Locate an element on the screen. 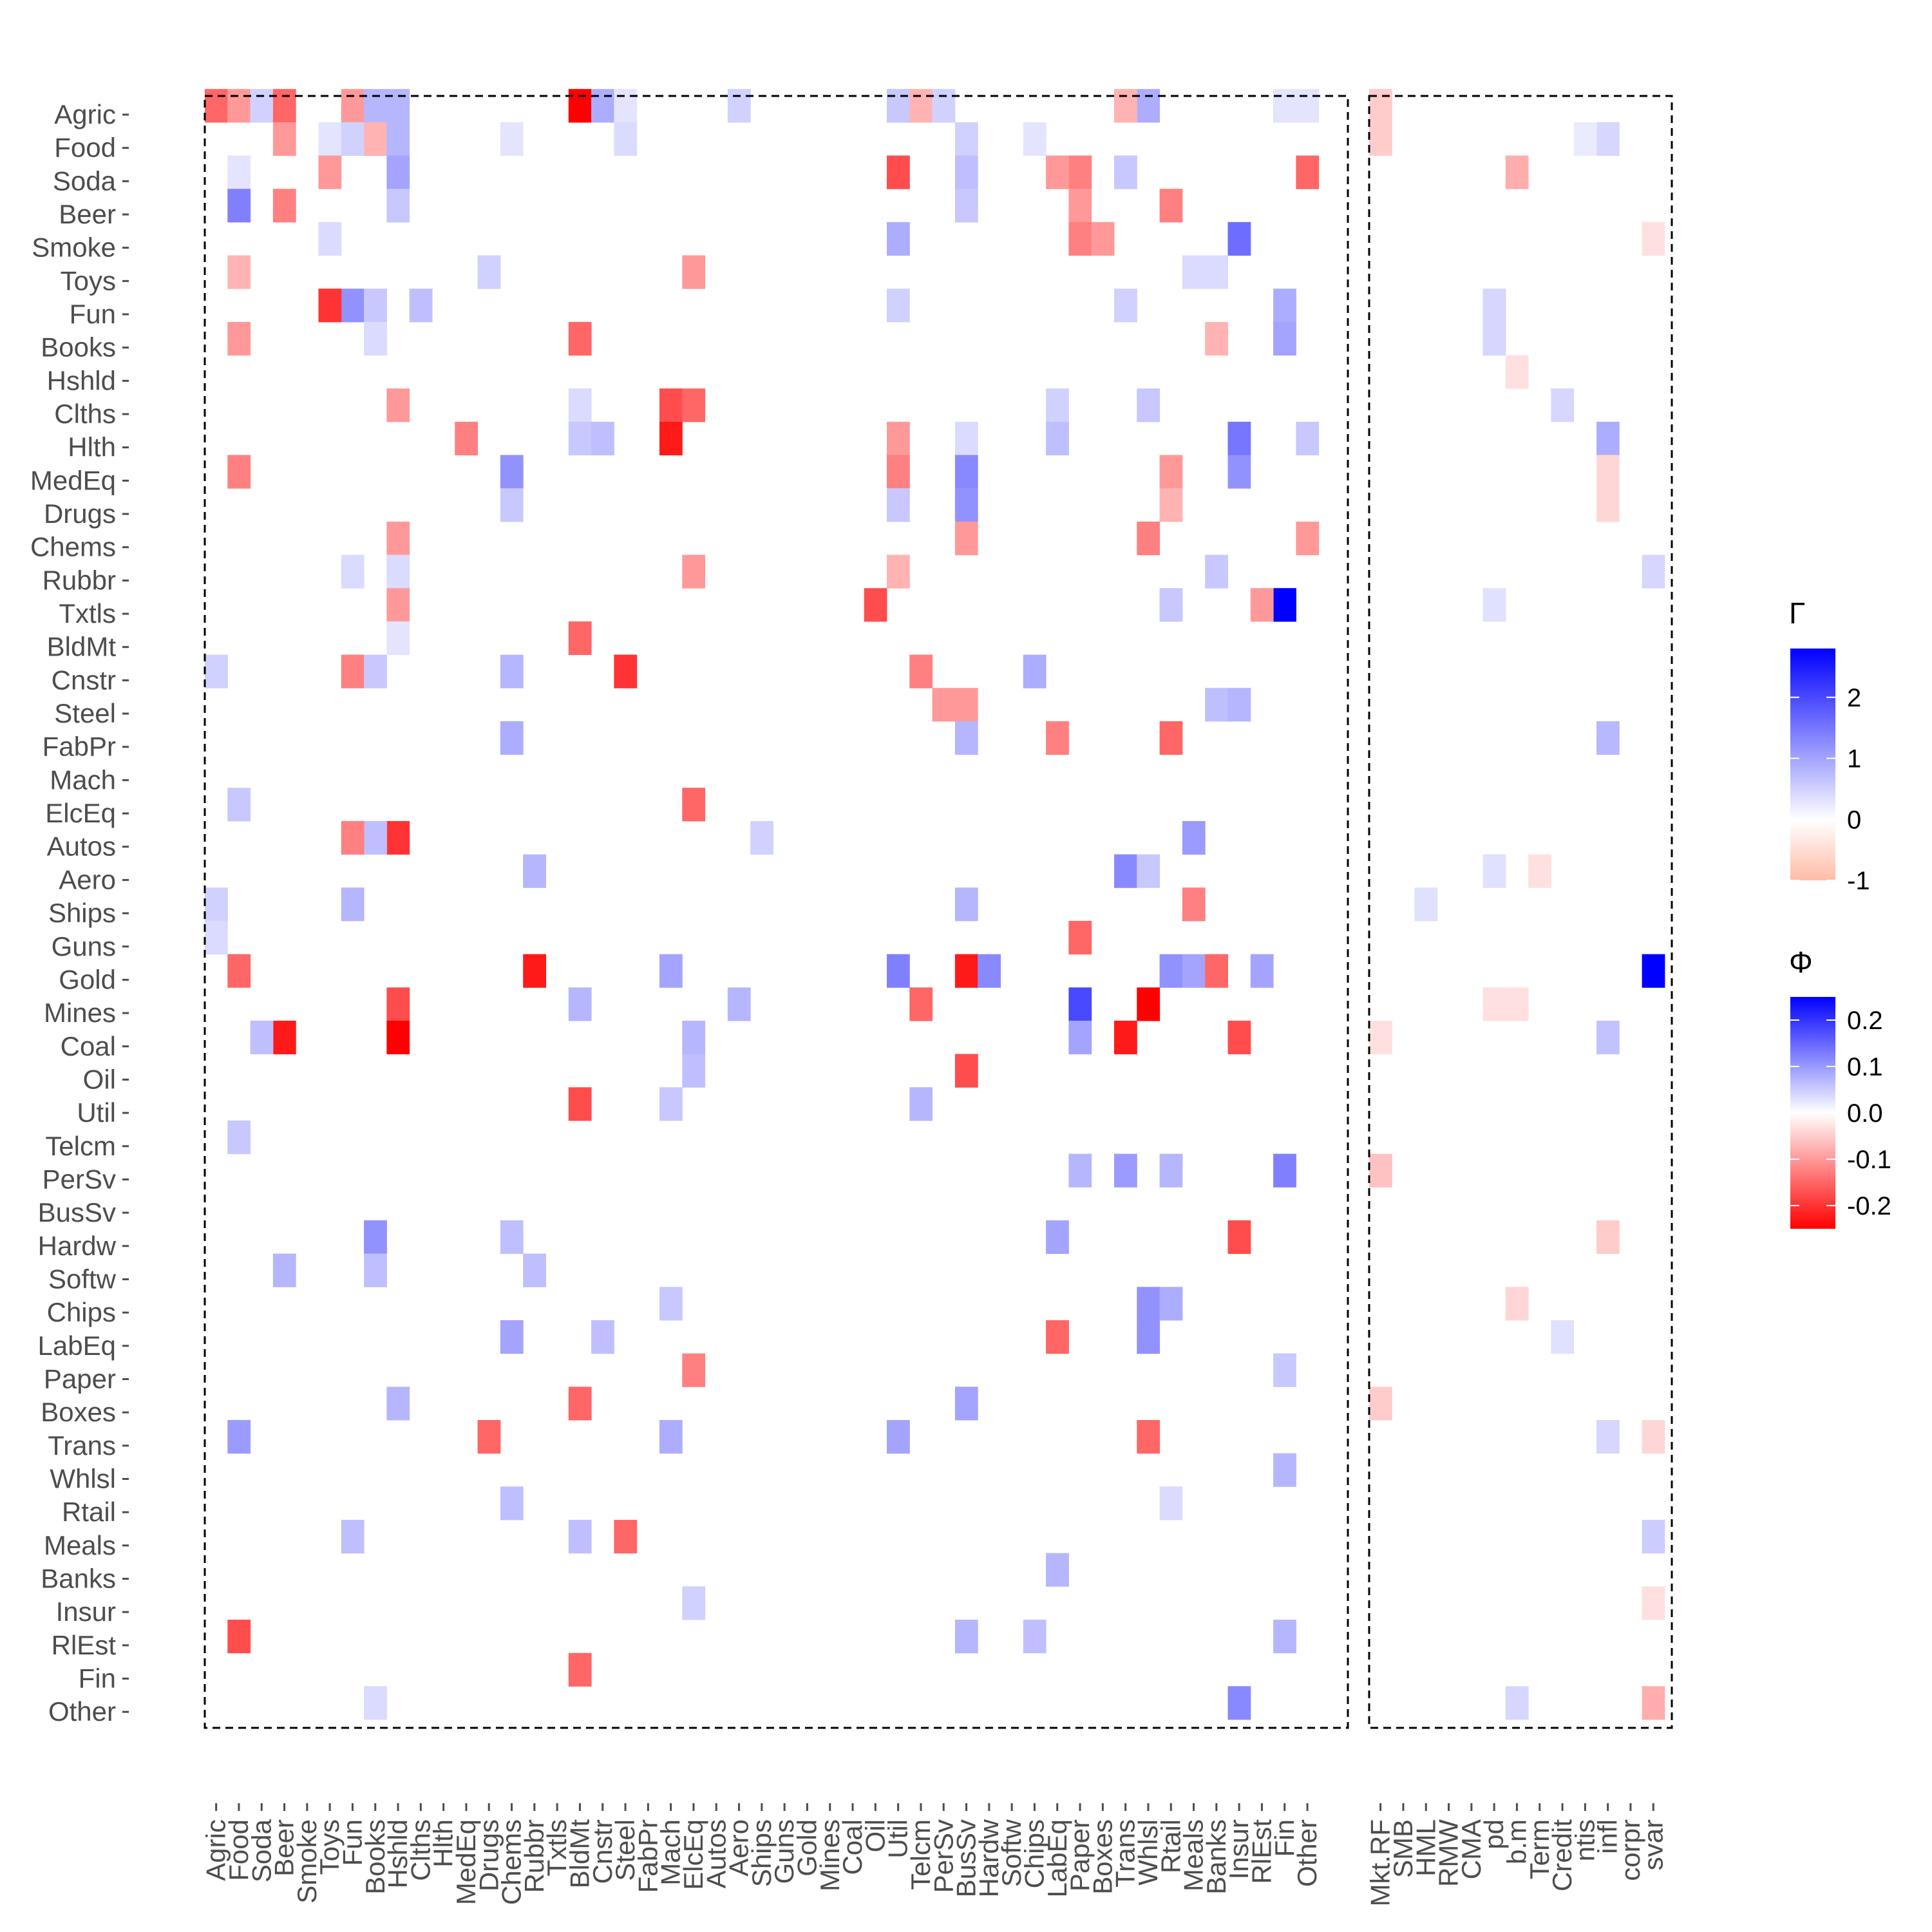  column-label: Fun is located at coordinates (352, 1843).